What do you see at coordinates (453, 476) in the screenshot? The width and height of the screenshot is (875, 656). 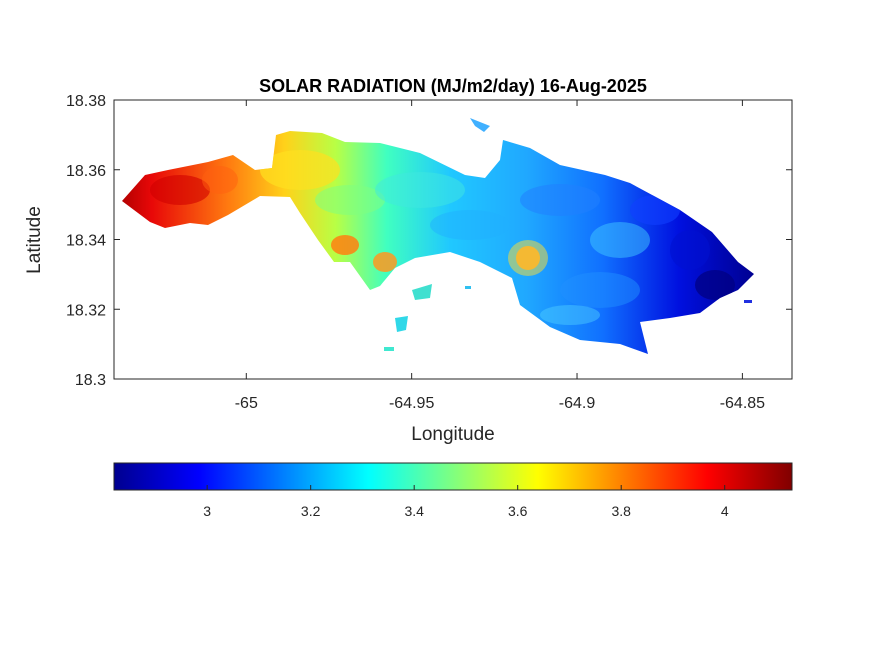 I see `colorbar-gradient` at bounding box center [453, 476].